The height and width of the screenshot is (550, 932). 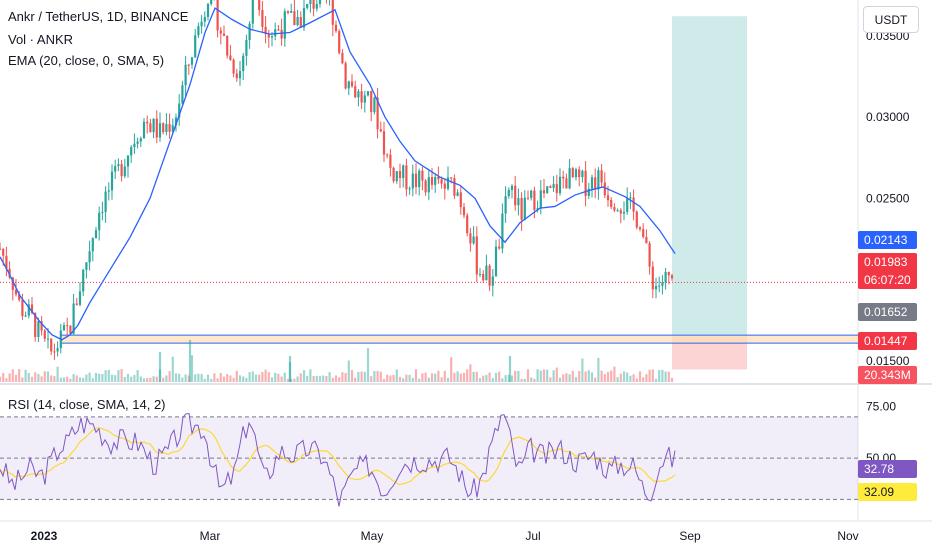 I want to click on time-axis: 2023 Mar May Jul Sep Nov, so click(x=466, y=531).